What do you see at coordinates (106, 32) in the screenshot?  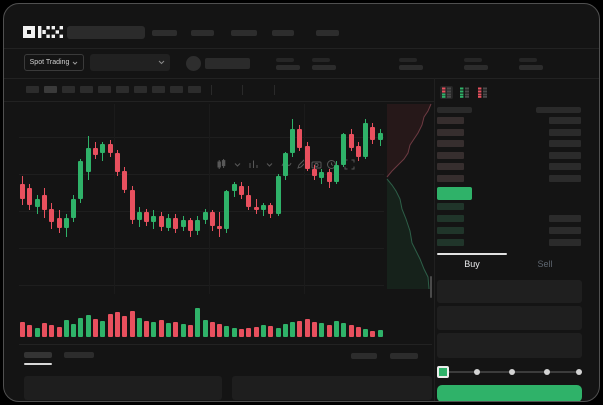 I see `search-input` at bounding box center [106, 32].